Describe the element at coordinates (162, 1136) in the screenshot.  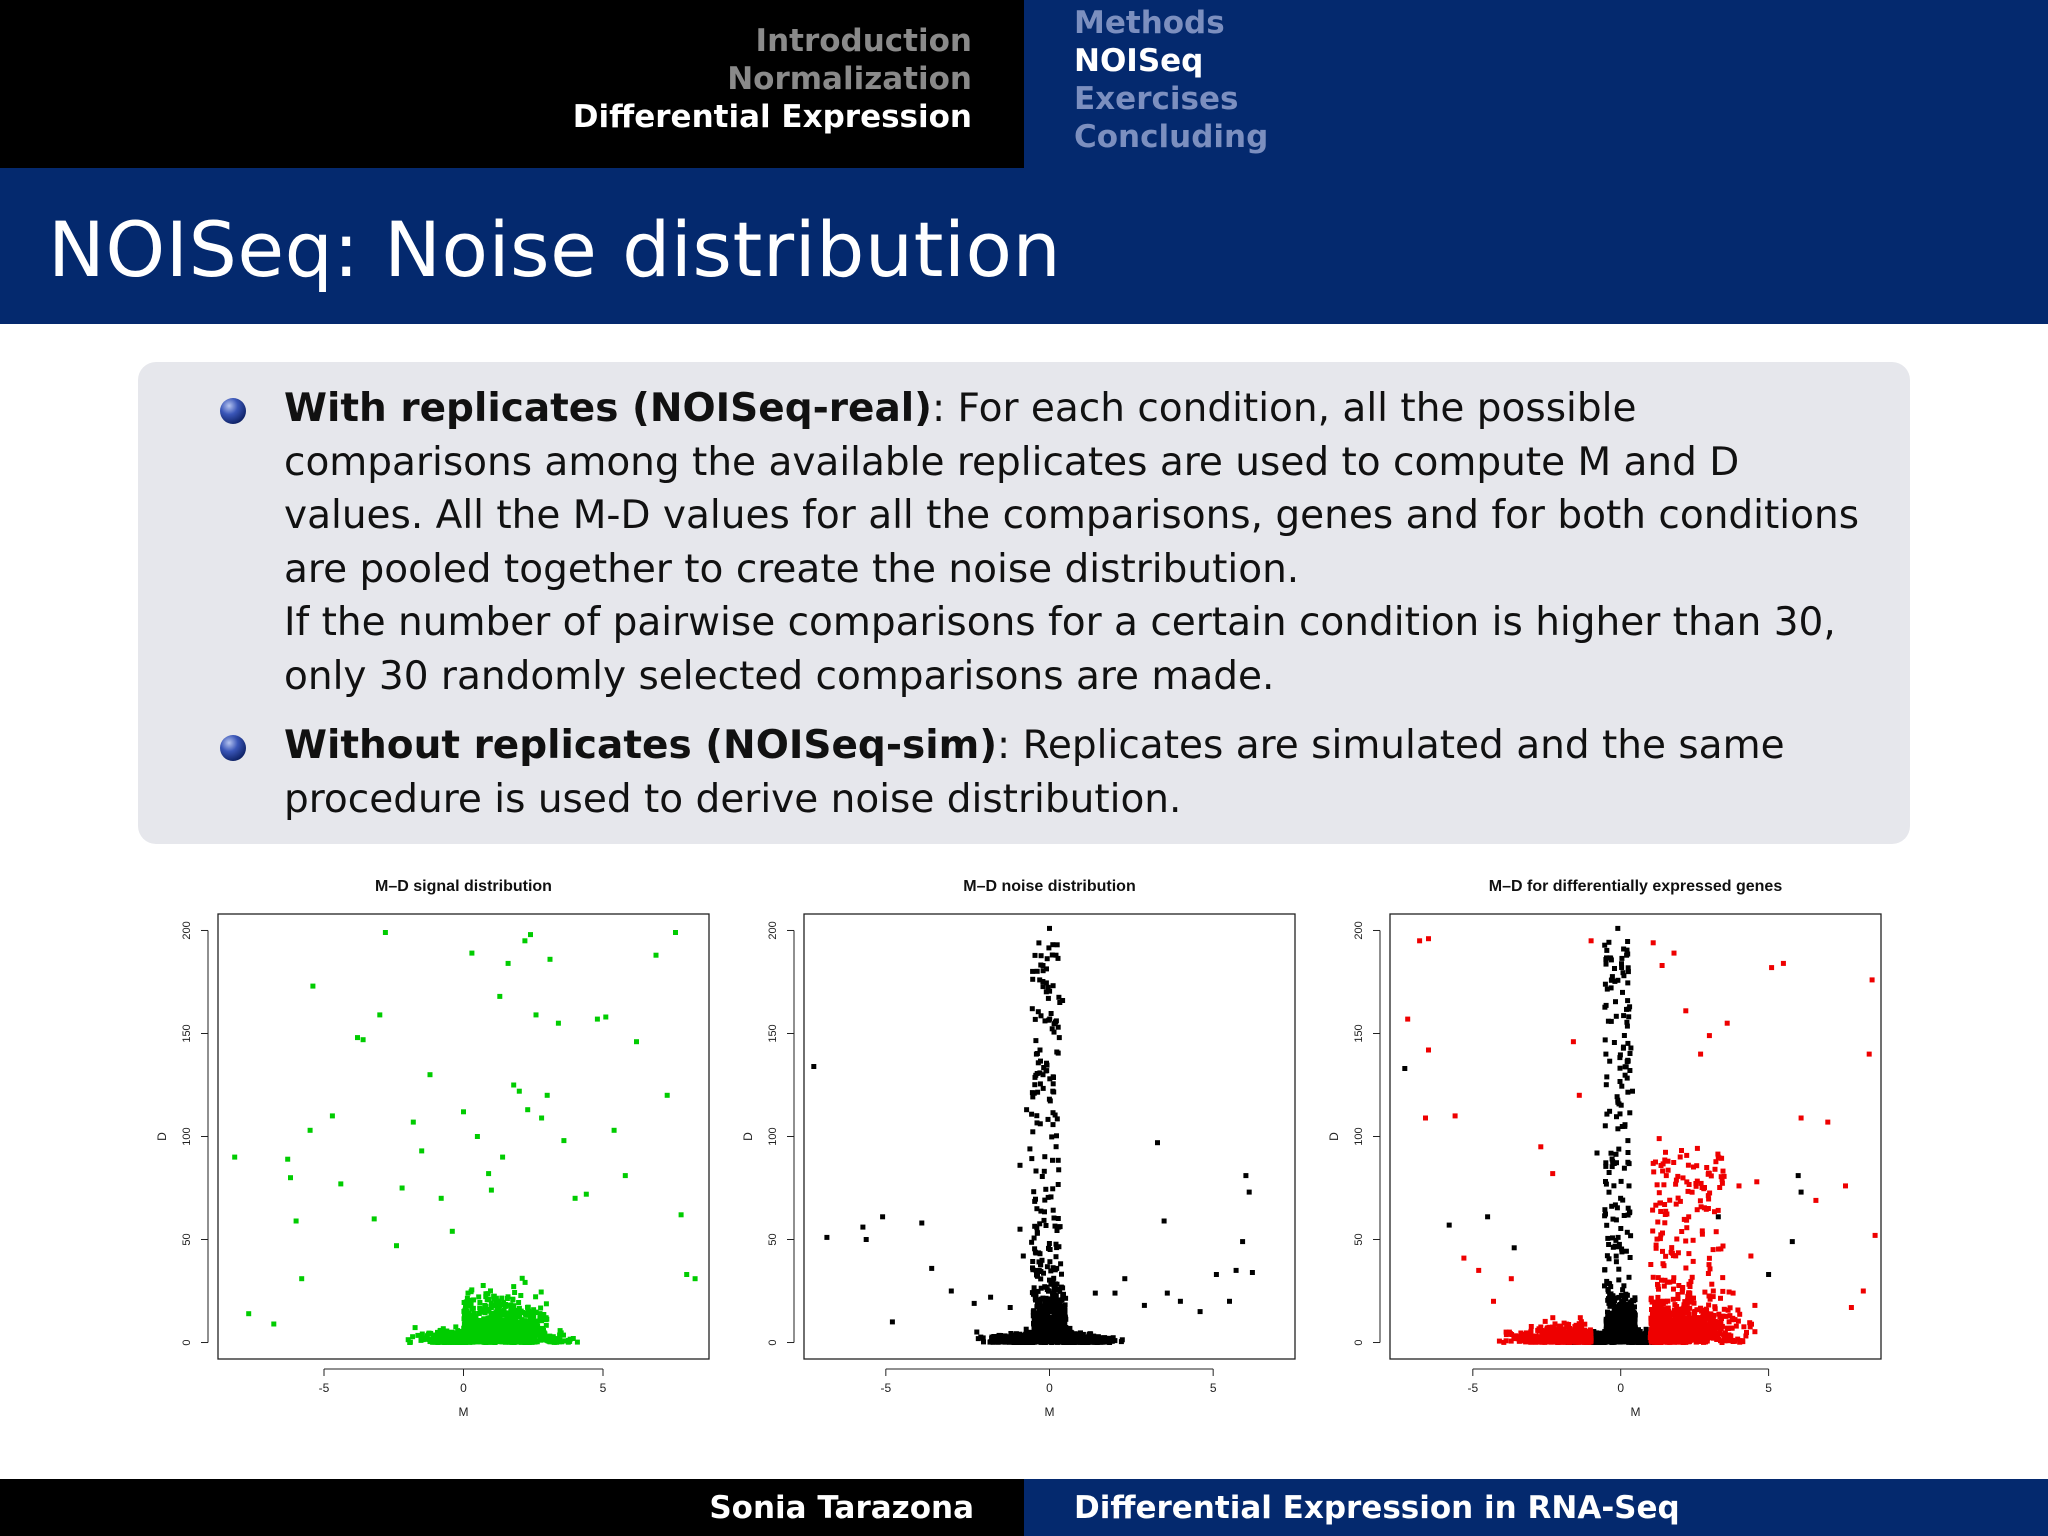
I see `y-axis-label: D` at that location.